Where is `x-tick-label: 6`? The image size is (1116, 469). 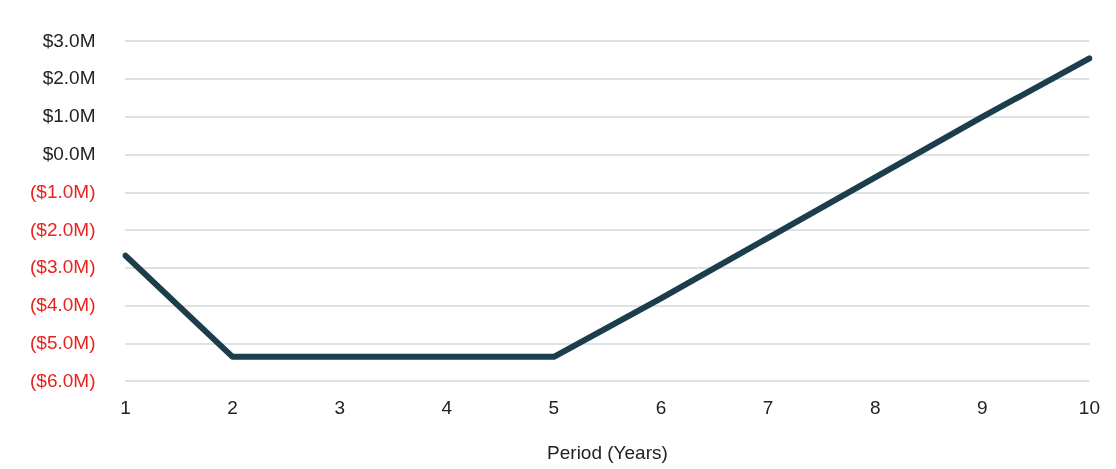 x-tick-label: 6 is located at coordinates (661, 408).